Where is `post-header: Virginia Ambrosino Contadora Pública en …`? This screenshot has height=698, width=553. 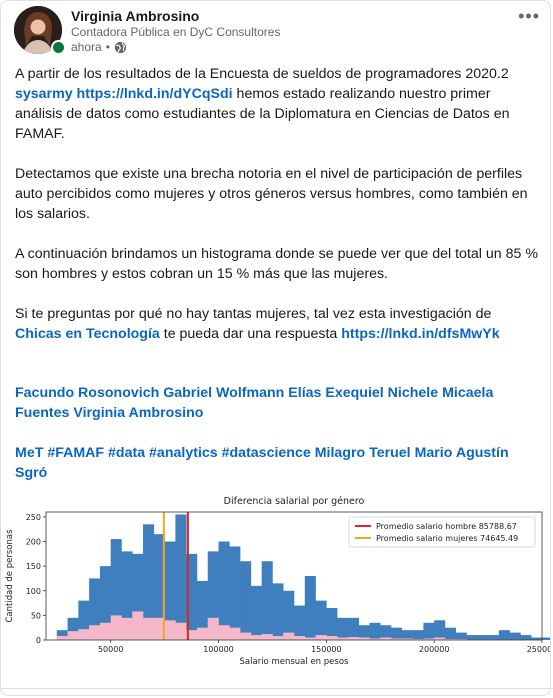 post-header: Virginia Ambrosino Contadora Pública en … is located at coordinates (279, 31).